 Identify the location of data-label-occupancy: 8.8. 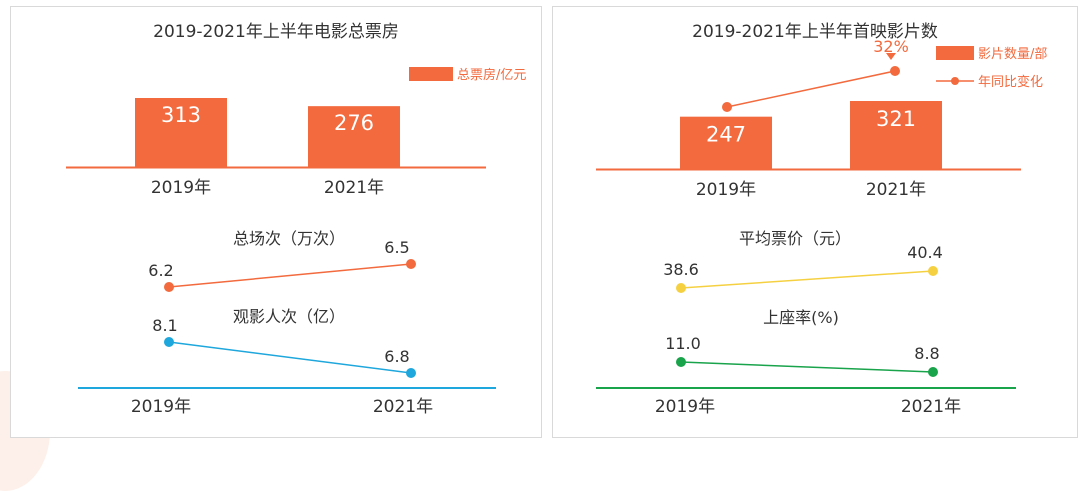
(926, 353).